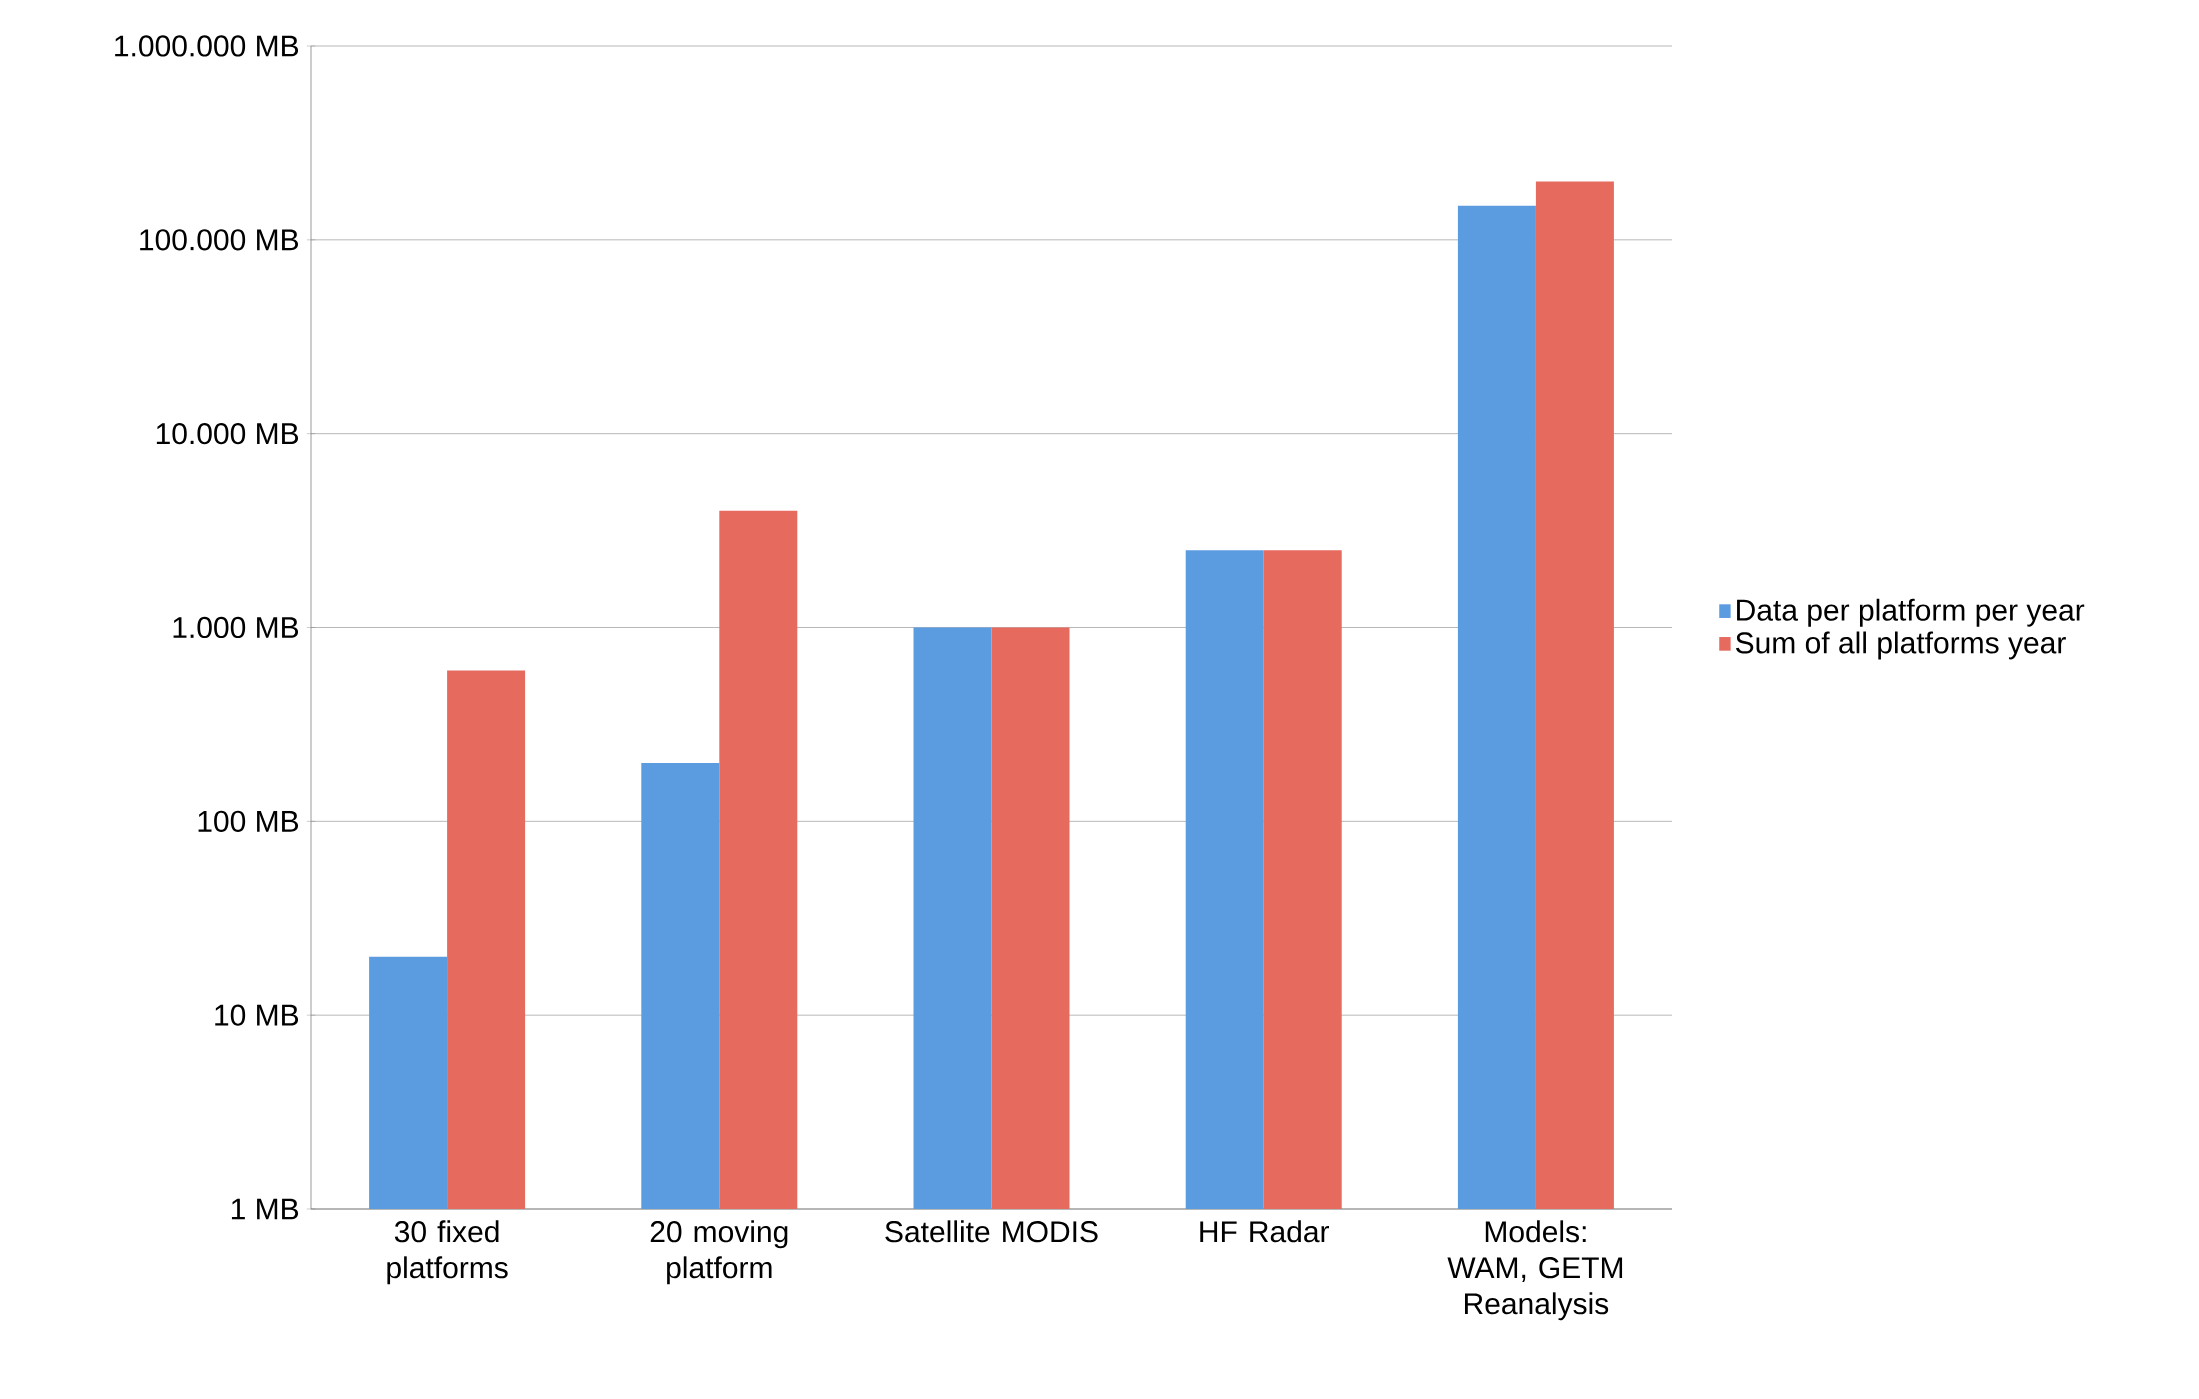 This screenshot has height=1399, width=2199. I want to click on y-tick-label: 100.000 MB, so click(219, 240).